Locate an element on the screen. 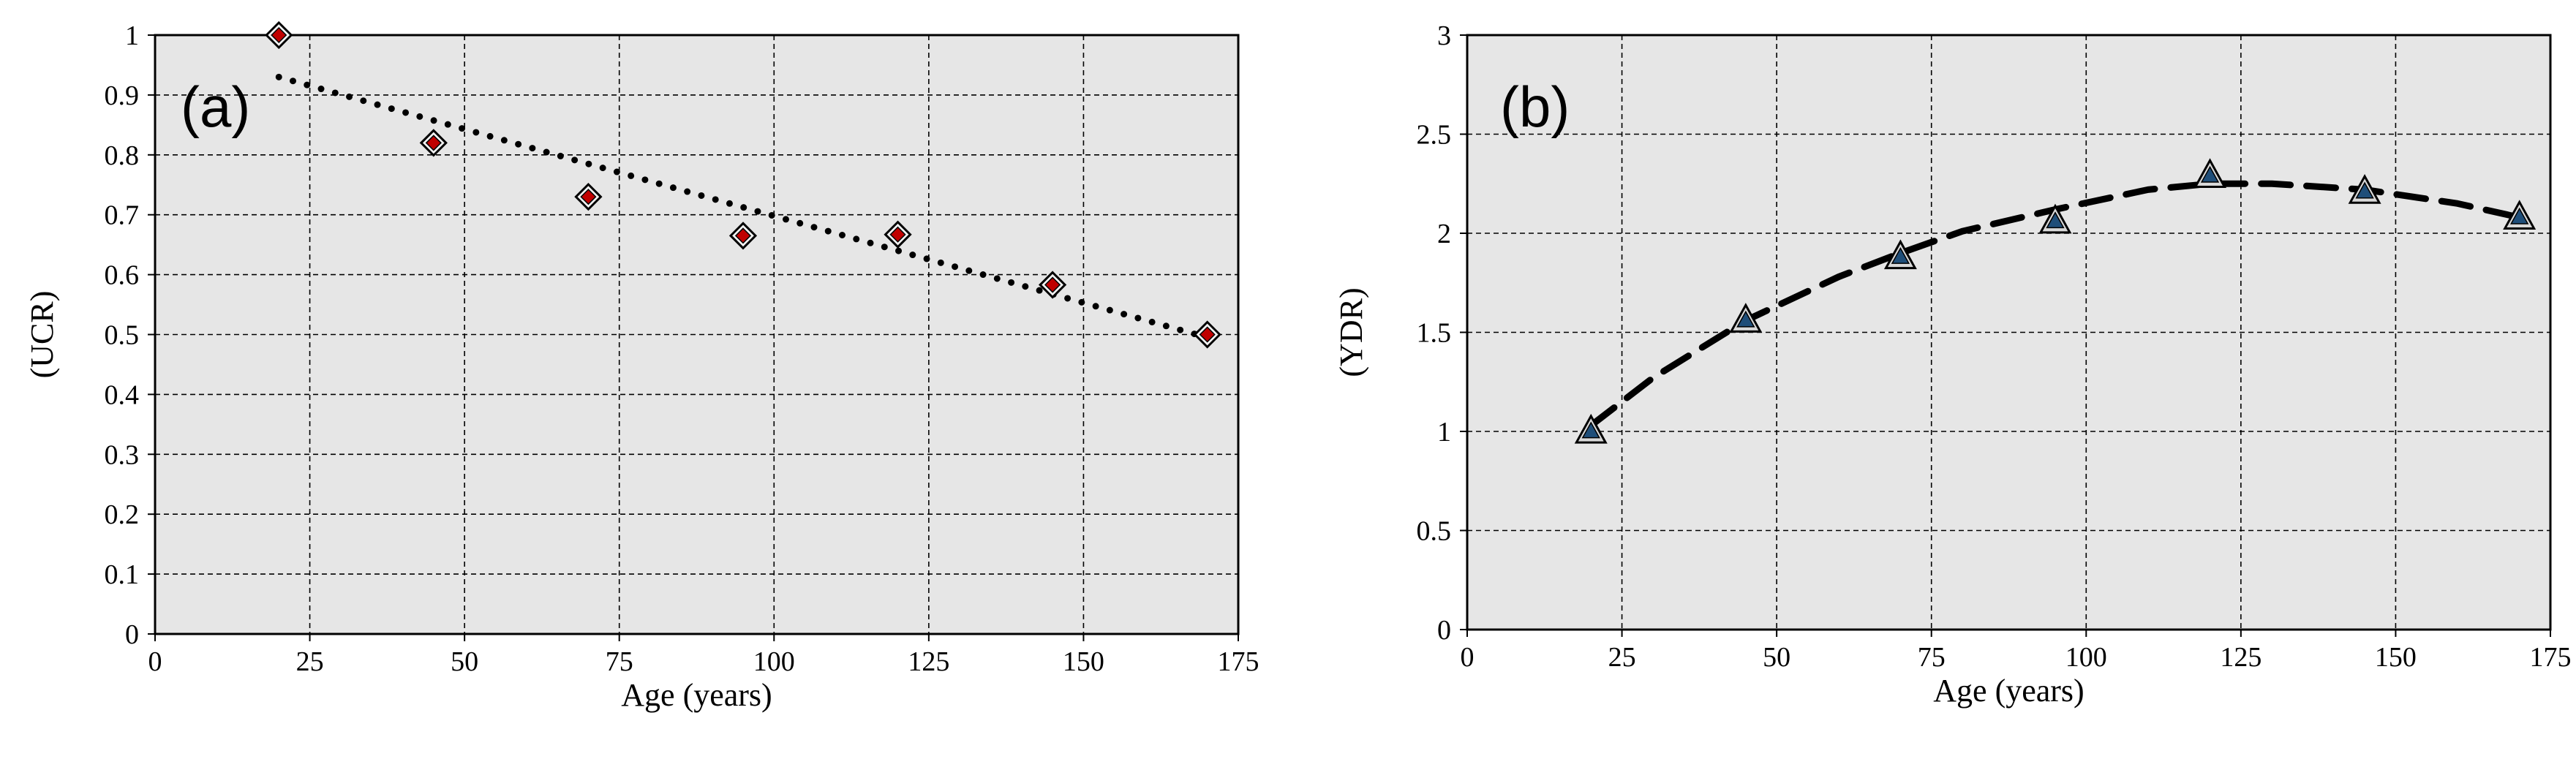  chart-a-x-axis-title: Age (years) is located at coordinates (696, 695).